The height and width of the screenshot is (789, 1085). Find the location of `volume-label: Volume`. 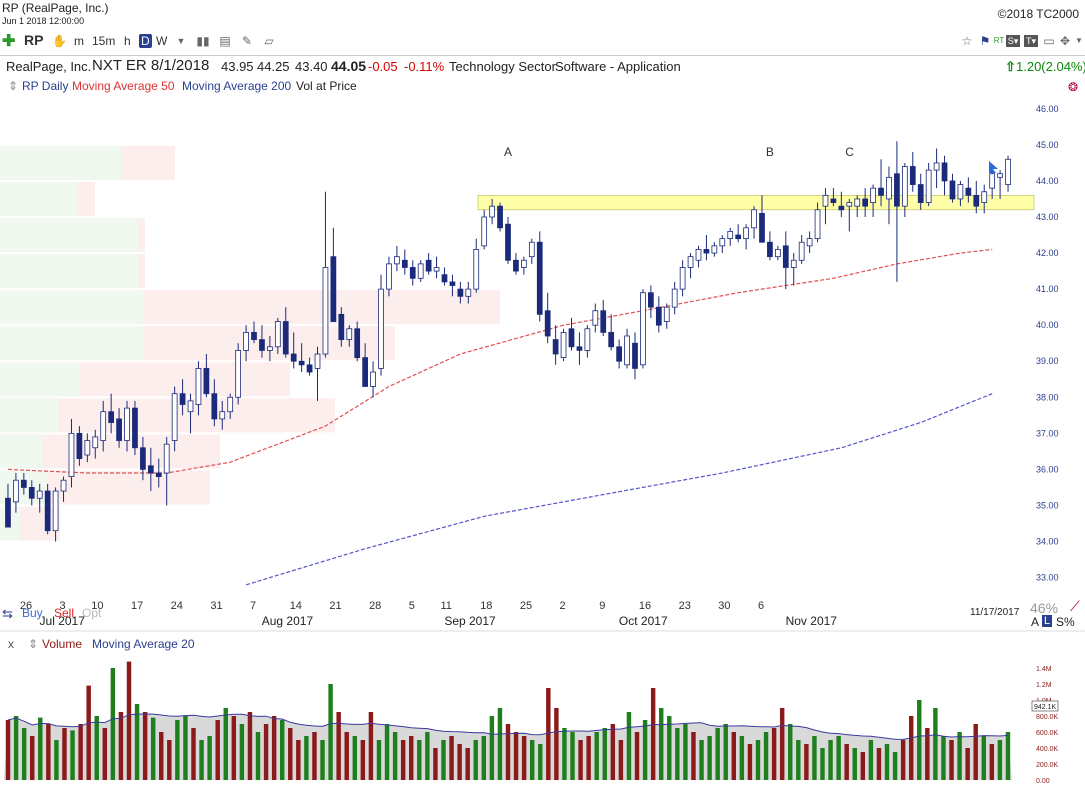

volume-label: Volume is located at coordinates (62, 644).